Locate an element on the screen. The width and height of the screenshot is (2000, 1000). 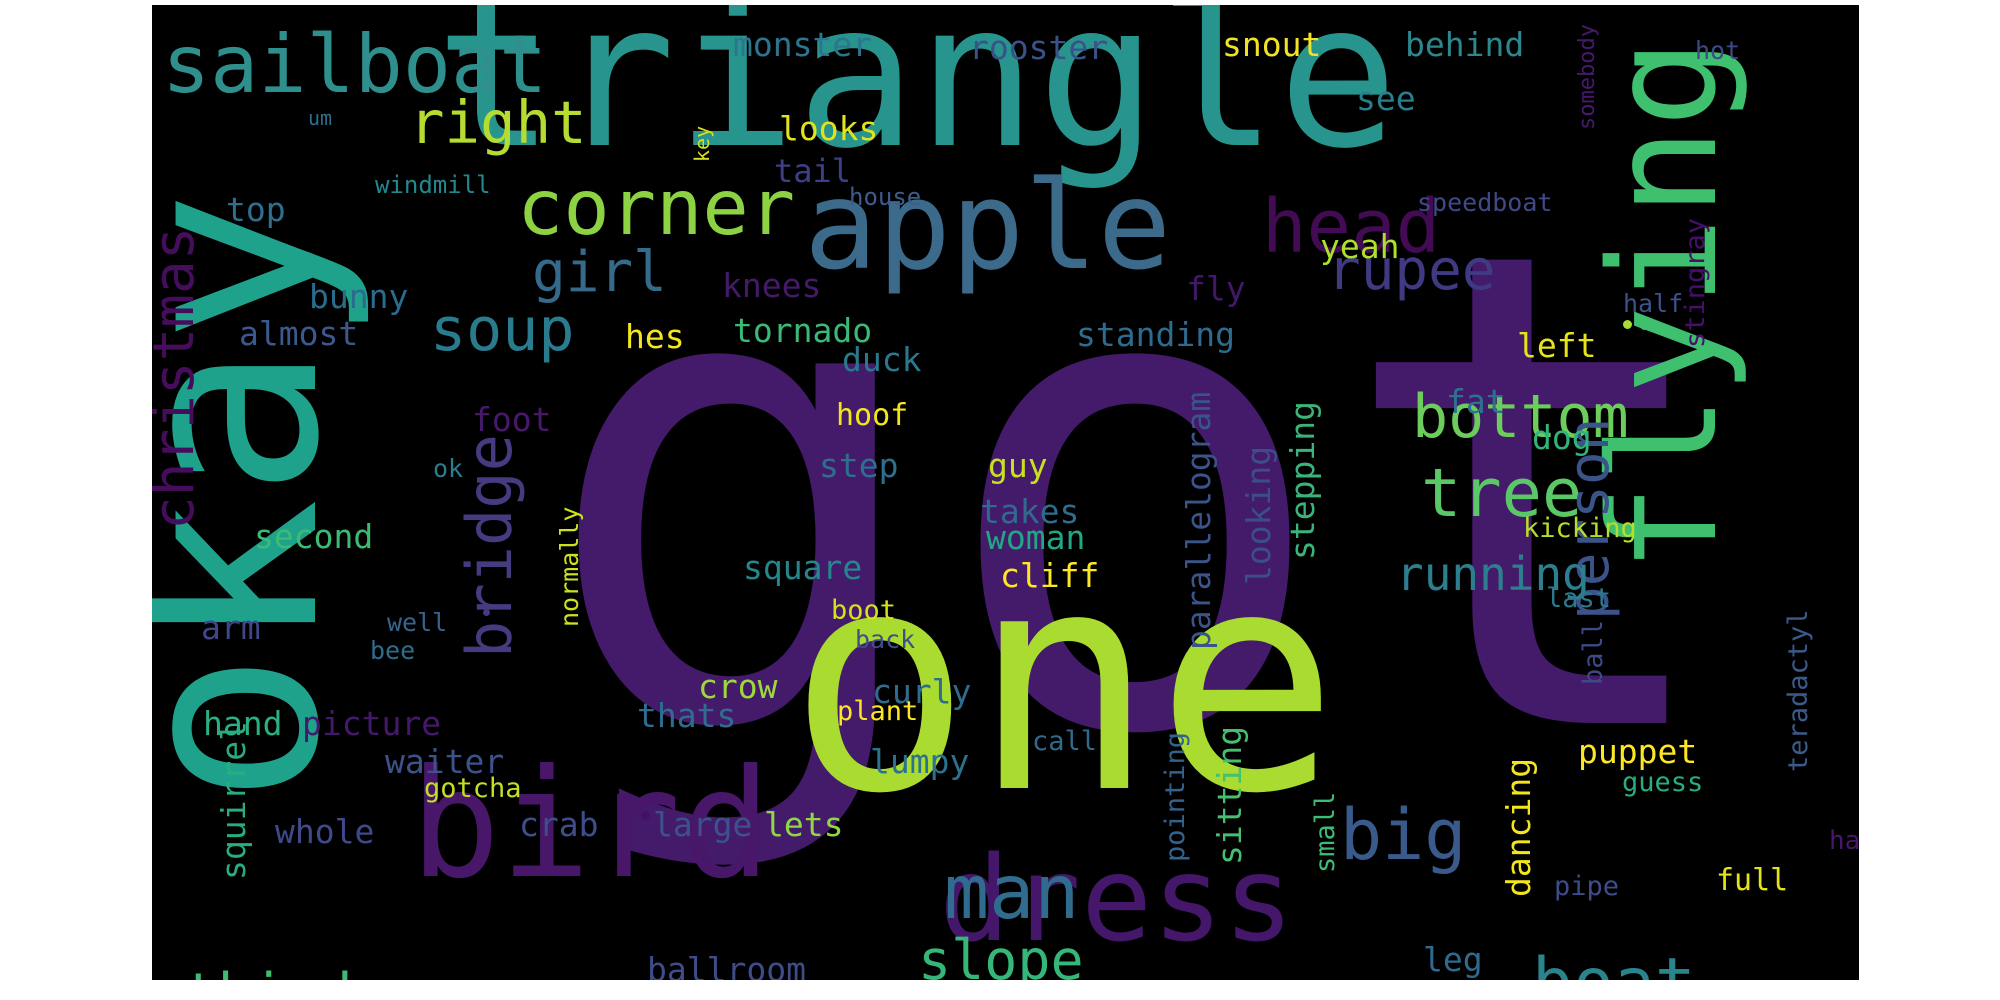
cloud-word-knees: knees is located at coordinates (772, 285).